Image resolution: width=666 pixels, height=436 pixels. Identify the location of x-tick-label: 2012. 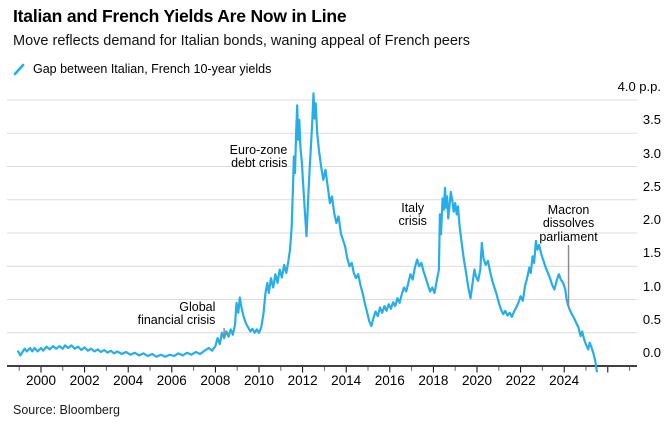
(302, 380).